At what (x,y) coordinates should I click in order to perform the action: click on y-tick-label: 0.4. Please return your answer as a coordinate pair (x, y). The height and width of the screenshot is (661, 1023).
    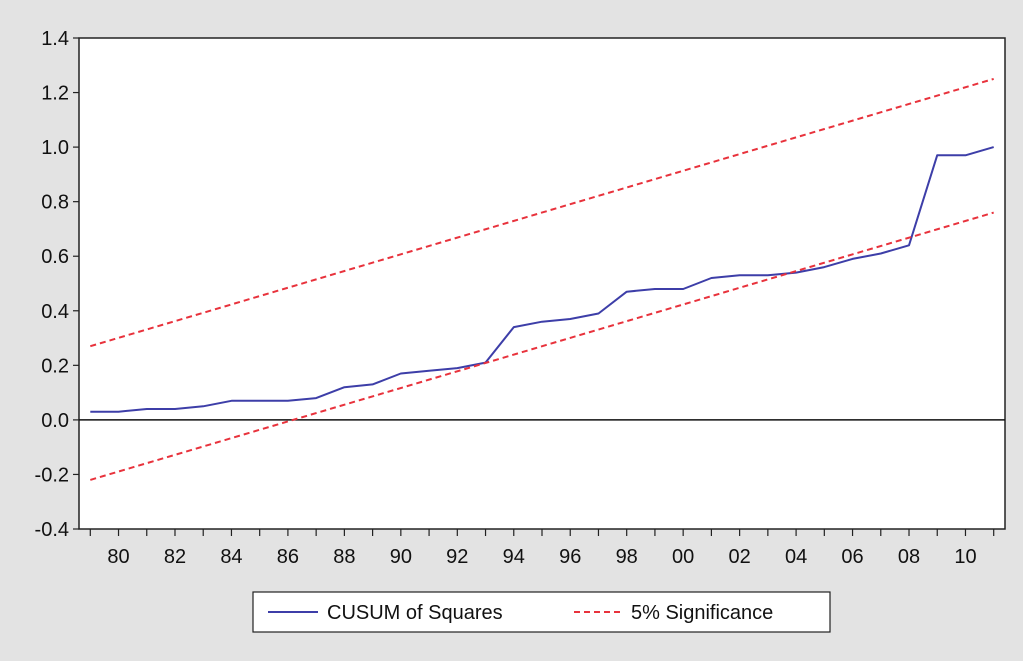
    Looking at the image, I should click on (55, 312).